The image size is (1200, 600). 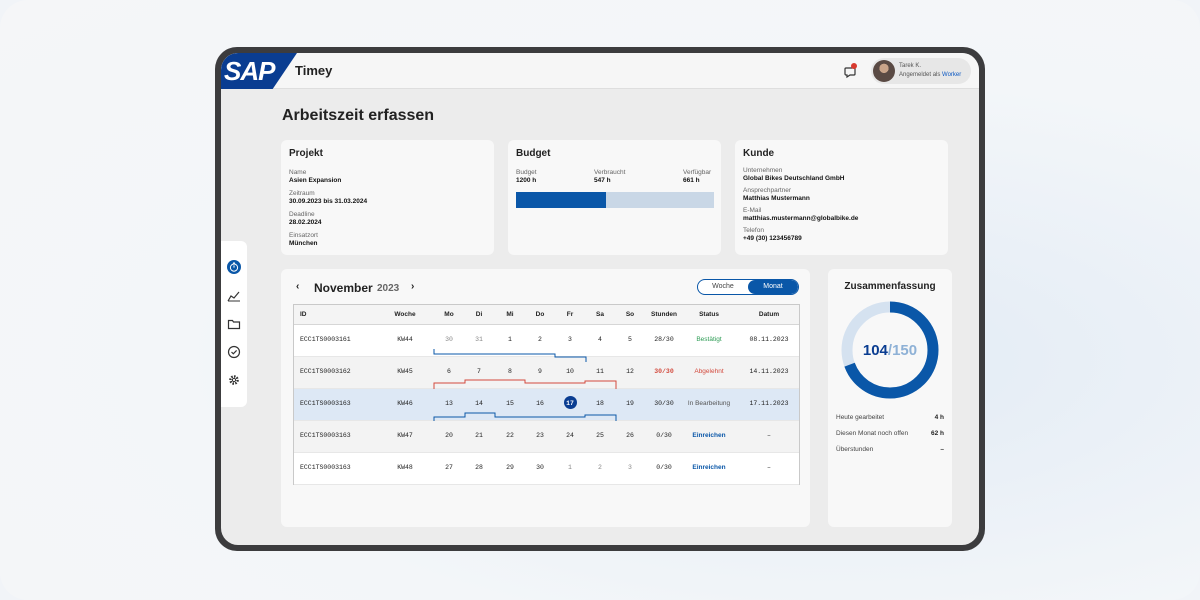 I want to click on today-marker, so click(x=570, y=402).